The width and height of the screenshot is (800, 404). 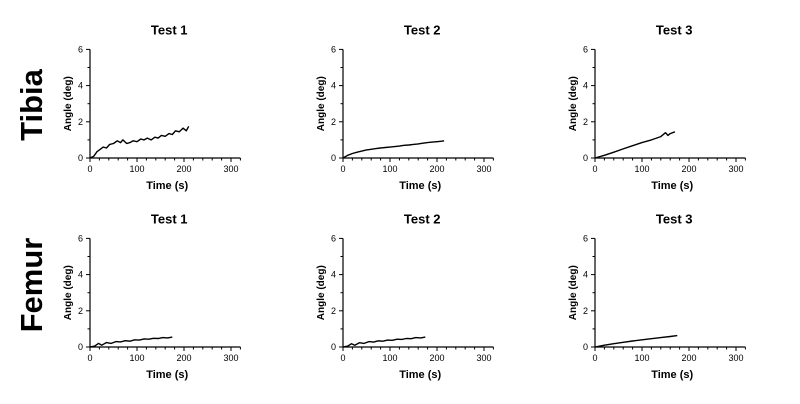 I want to click on chart-4-y-tick-label: 2, so click(x=80, y=311).